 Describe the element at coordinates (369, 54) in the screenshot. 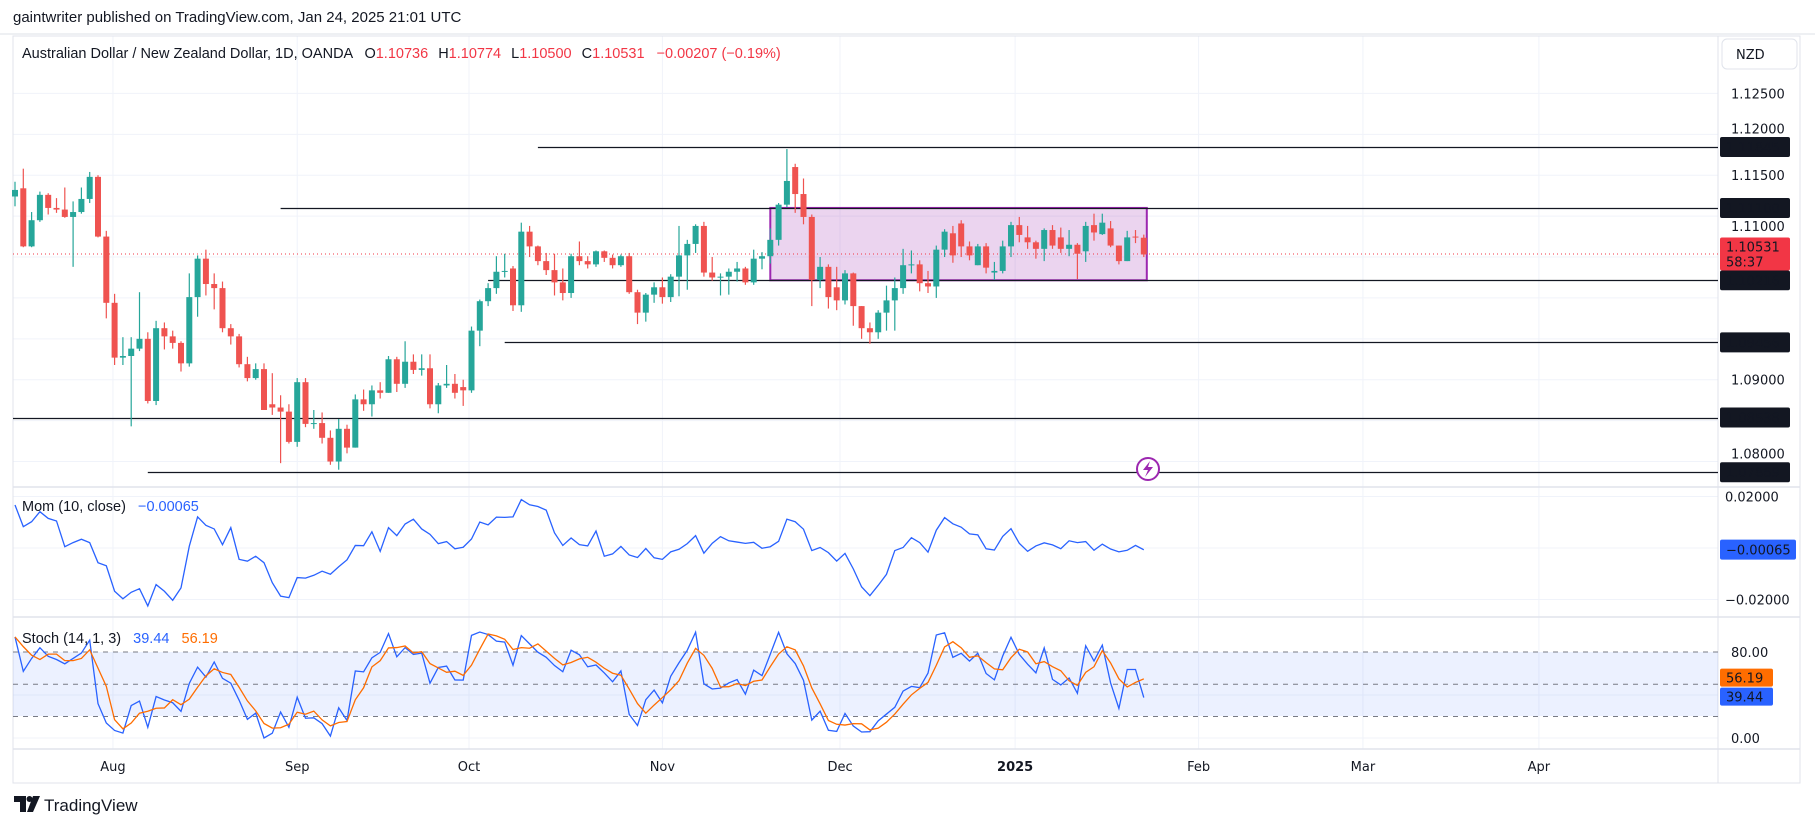

I see `open-label: O` at that location.